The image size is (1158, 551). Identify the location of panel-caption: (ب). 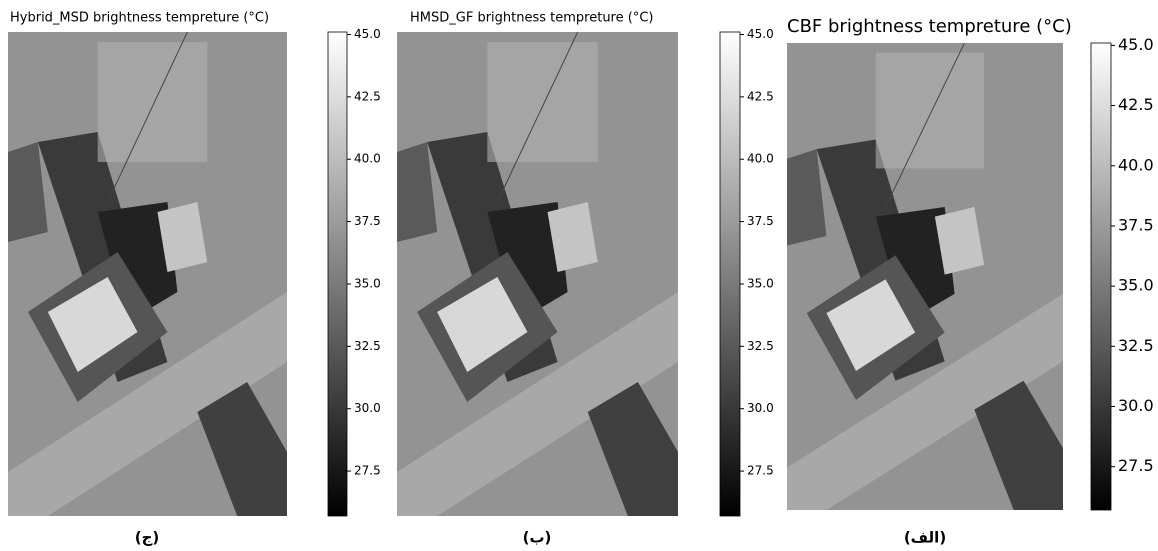
(537, 538).